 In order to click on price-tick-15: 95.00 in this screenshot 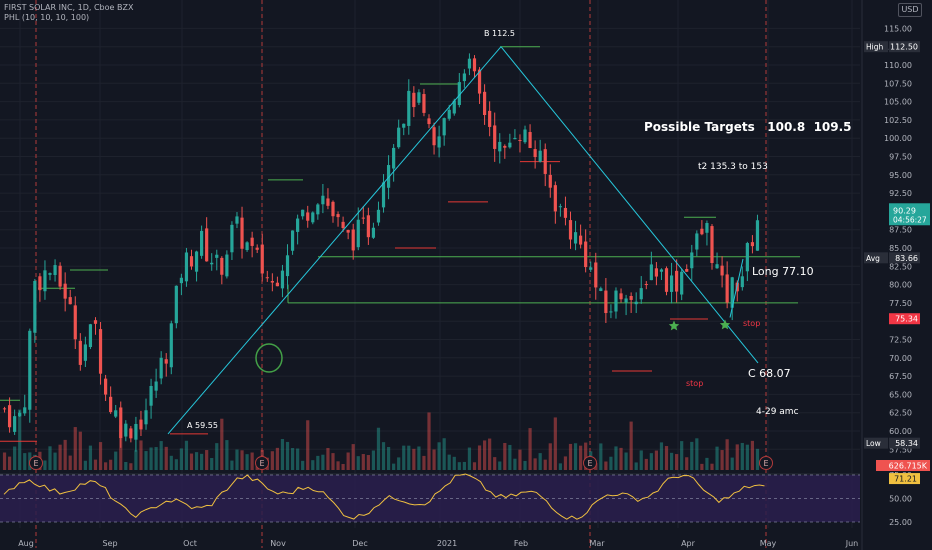, I will do `click(900, 175)`.